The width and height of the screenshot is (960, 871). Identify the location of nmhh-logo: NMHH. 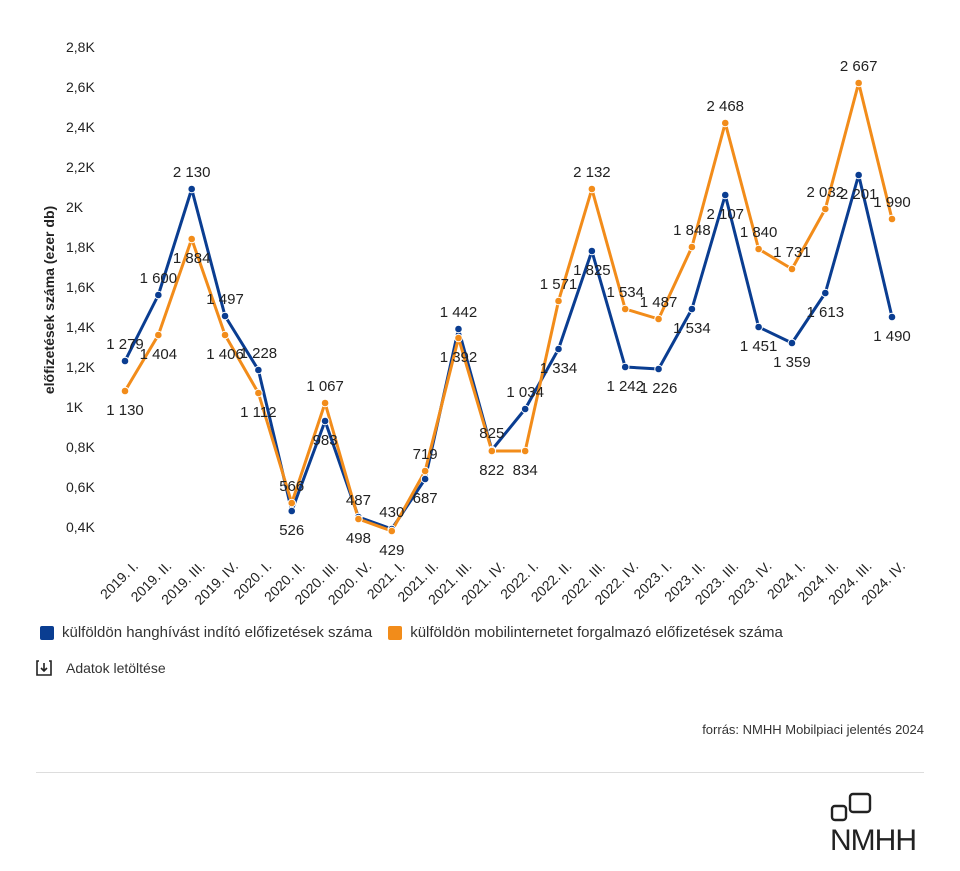
(873, 824).